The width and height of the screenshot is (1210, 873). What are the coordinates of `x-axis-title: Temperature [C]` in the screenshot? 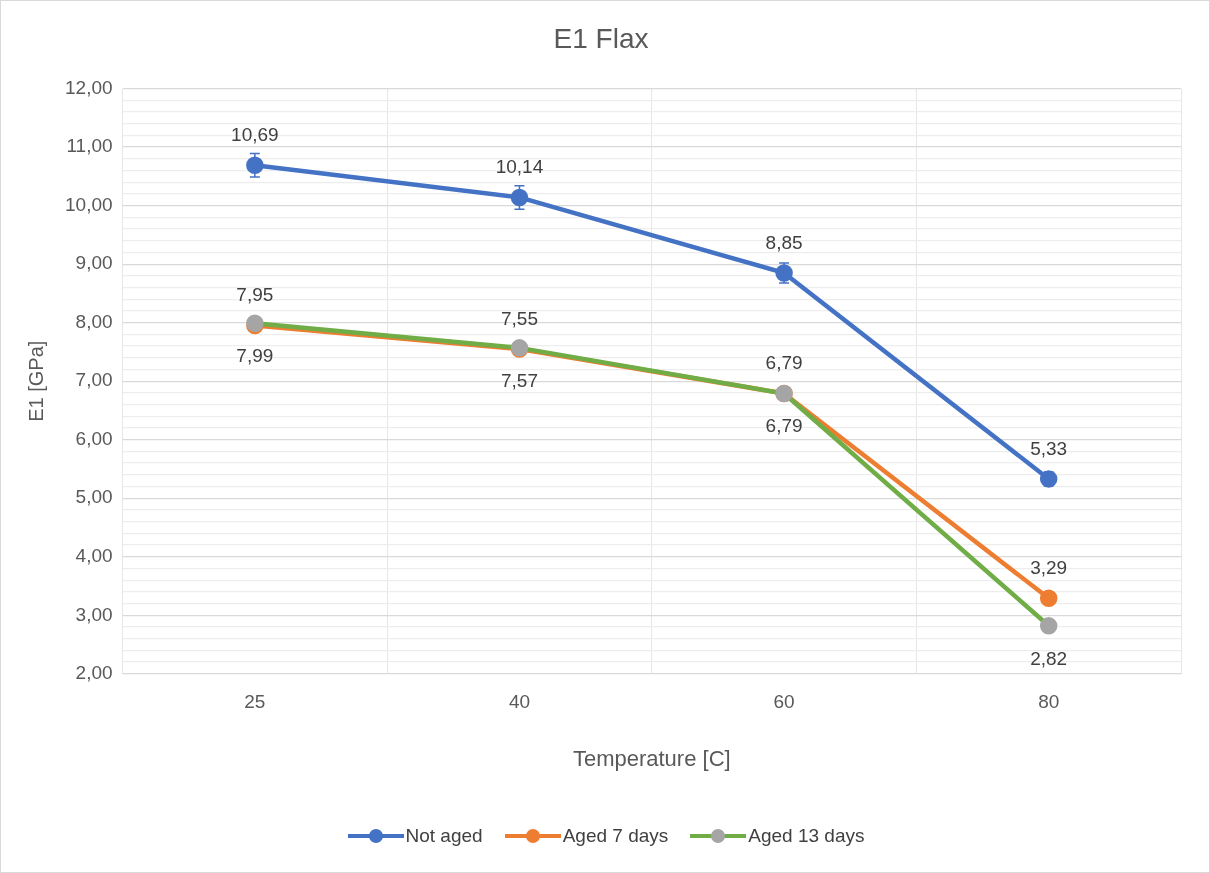 It's located at (651, 758).